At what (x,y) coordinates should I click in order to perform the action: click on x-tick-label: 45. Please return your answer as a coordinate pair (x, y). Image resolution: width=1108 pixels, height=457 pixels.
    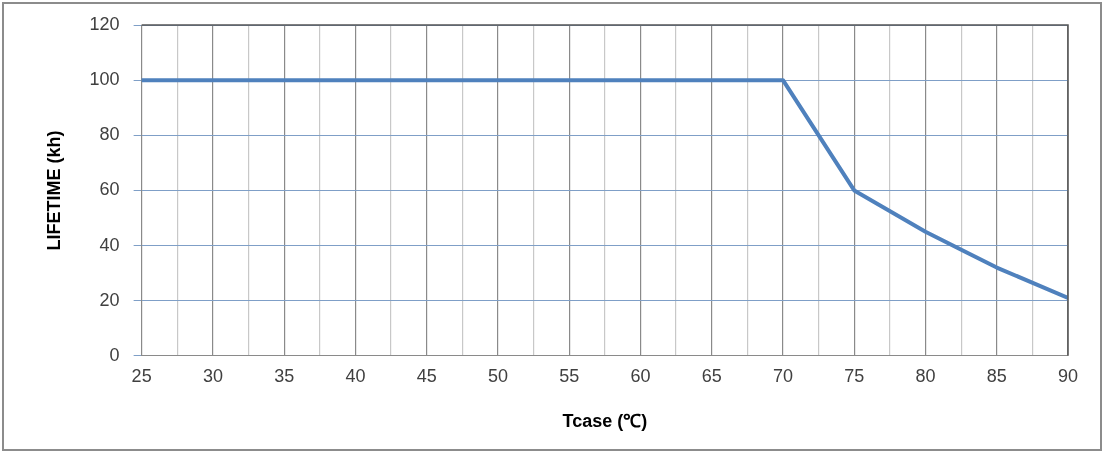
    Looking at the image, I should click on (426, 375).